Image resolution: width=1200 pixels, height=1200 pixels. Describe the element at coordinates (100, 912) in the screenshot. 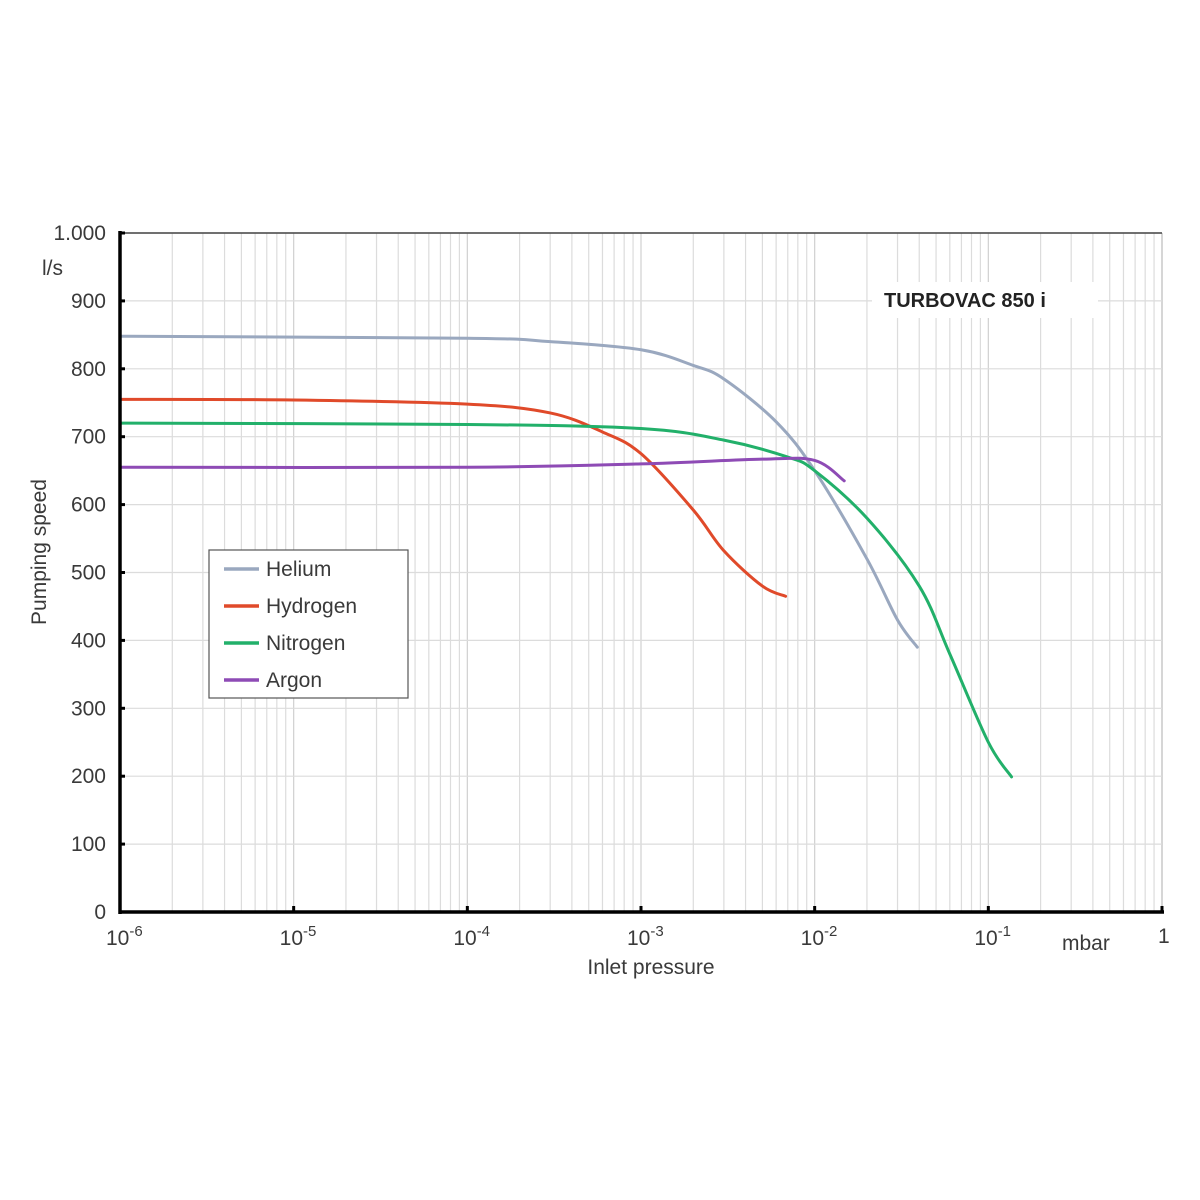

I see `y-tick-label: 0` at that location.